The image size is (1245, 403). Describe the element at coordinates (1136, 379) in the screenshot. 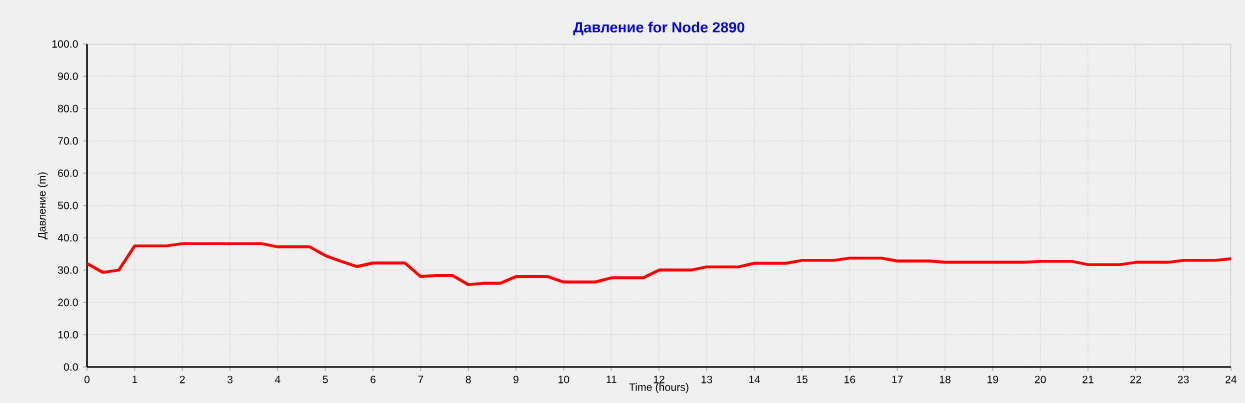

I see `x-tick-label: 22` at that location.